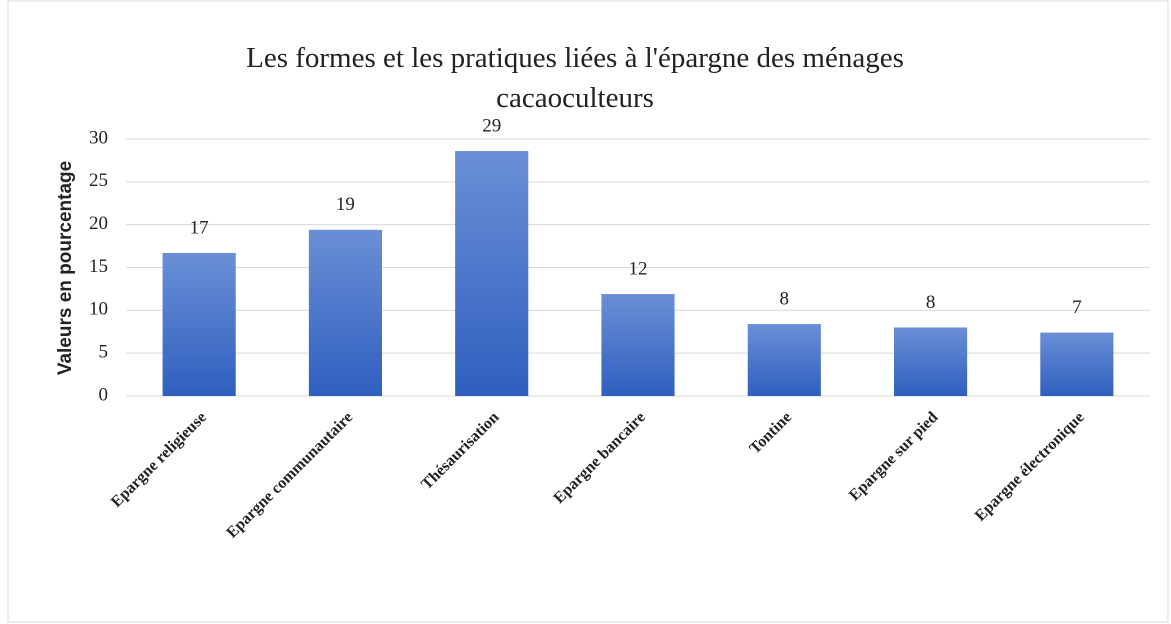 The height and width of the screenshot is (624, 1171). Describe the element at coordinates (98, 180) in the screenshot. I see `y-tick-label: 25` at that location.